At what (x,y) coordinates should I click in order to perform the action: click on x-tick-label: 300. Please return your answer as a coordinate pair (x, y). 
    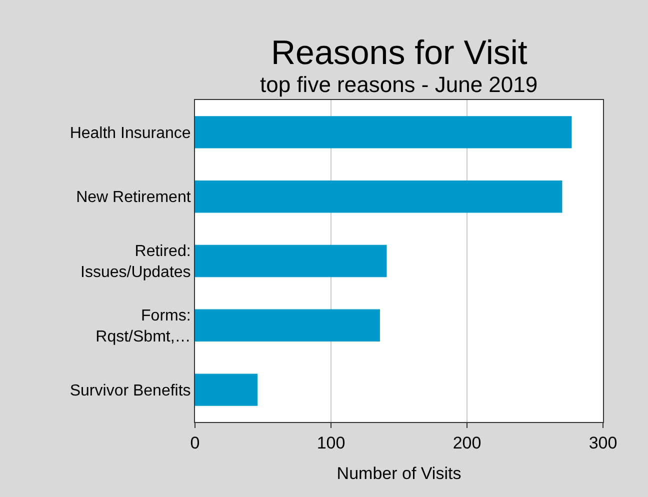
    Looking at the image, I should click on (603, 442).